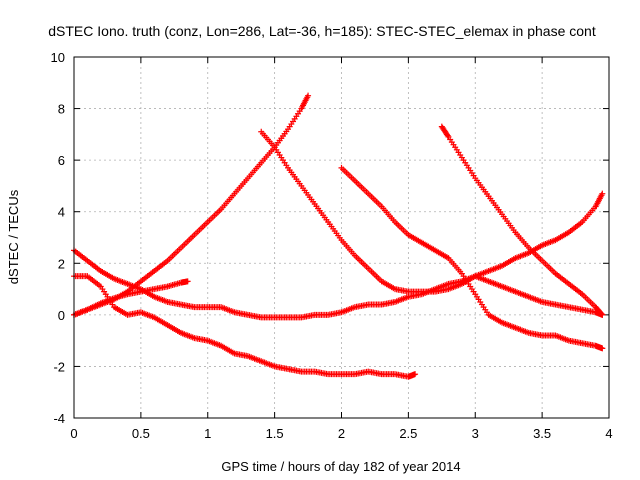 The height and width of the screenshot is (480, 640). Describe the element at coordinates (73, 433) in the screenshot. I see `x-tick-label: 0` at that location.